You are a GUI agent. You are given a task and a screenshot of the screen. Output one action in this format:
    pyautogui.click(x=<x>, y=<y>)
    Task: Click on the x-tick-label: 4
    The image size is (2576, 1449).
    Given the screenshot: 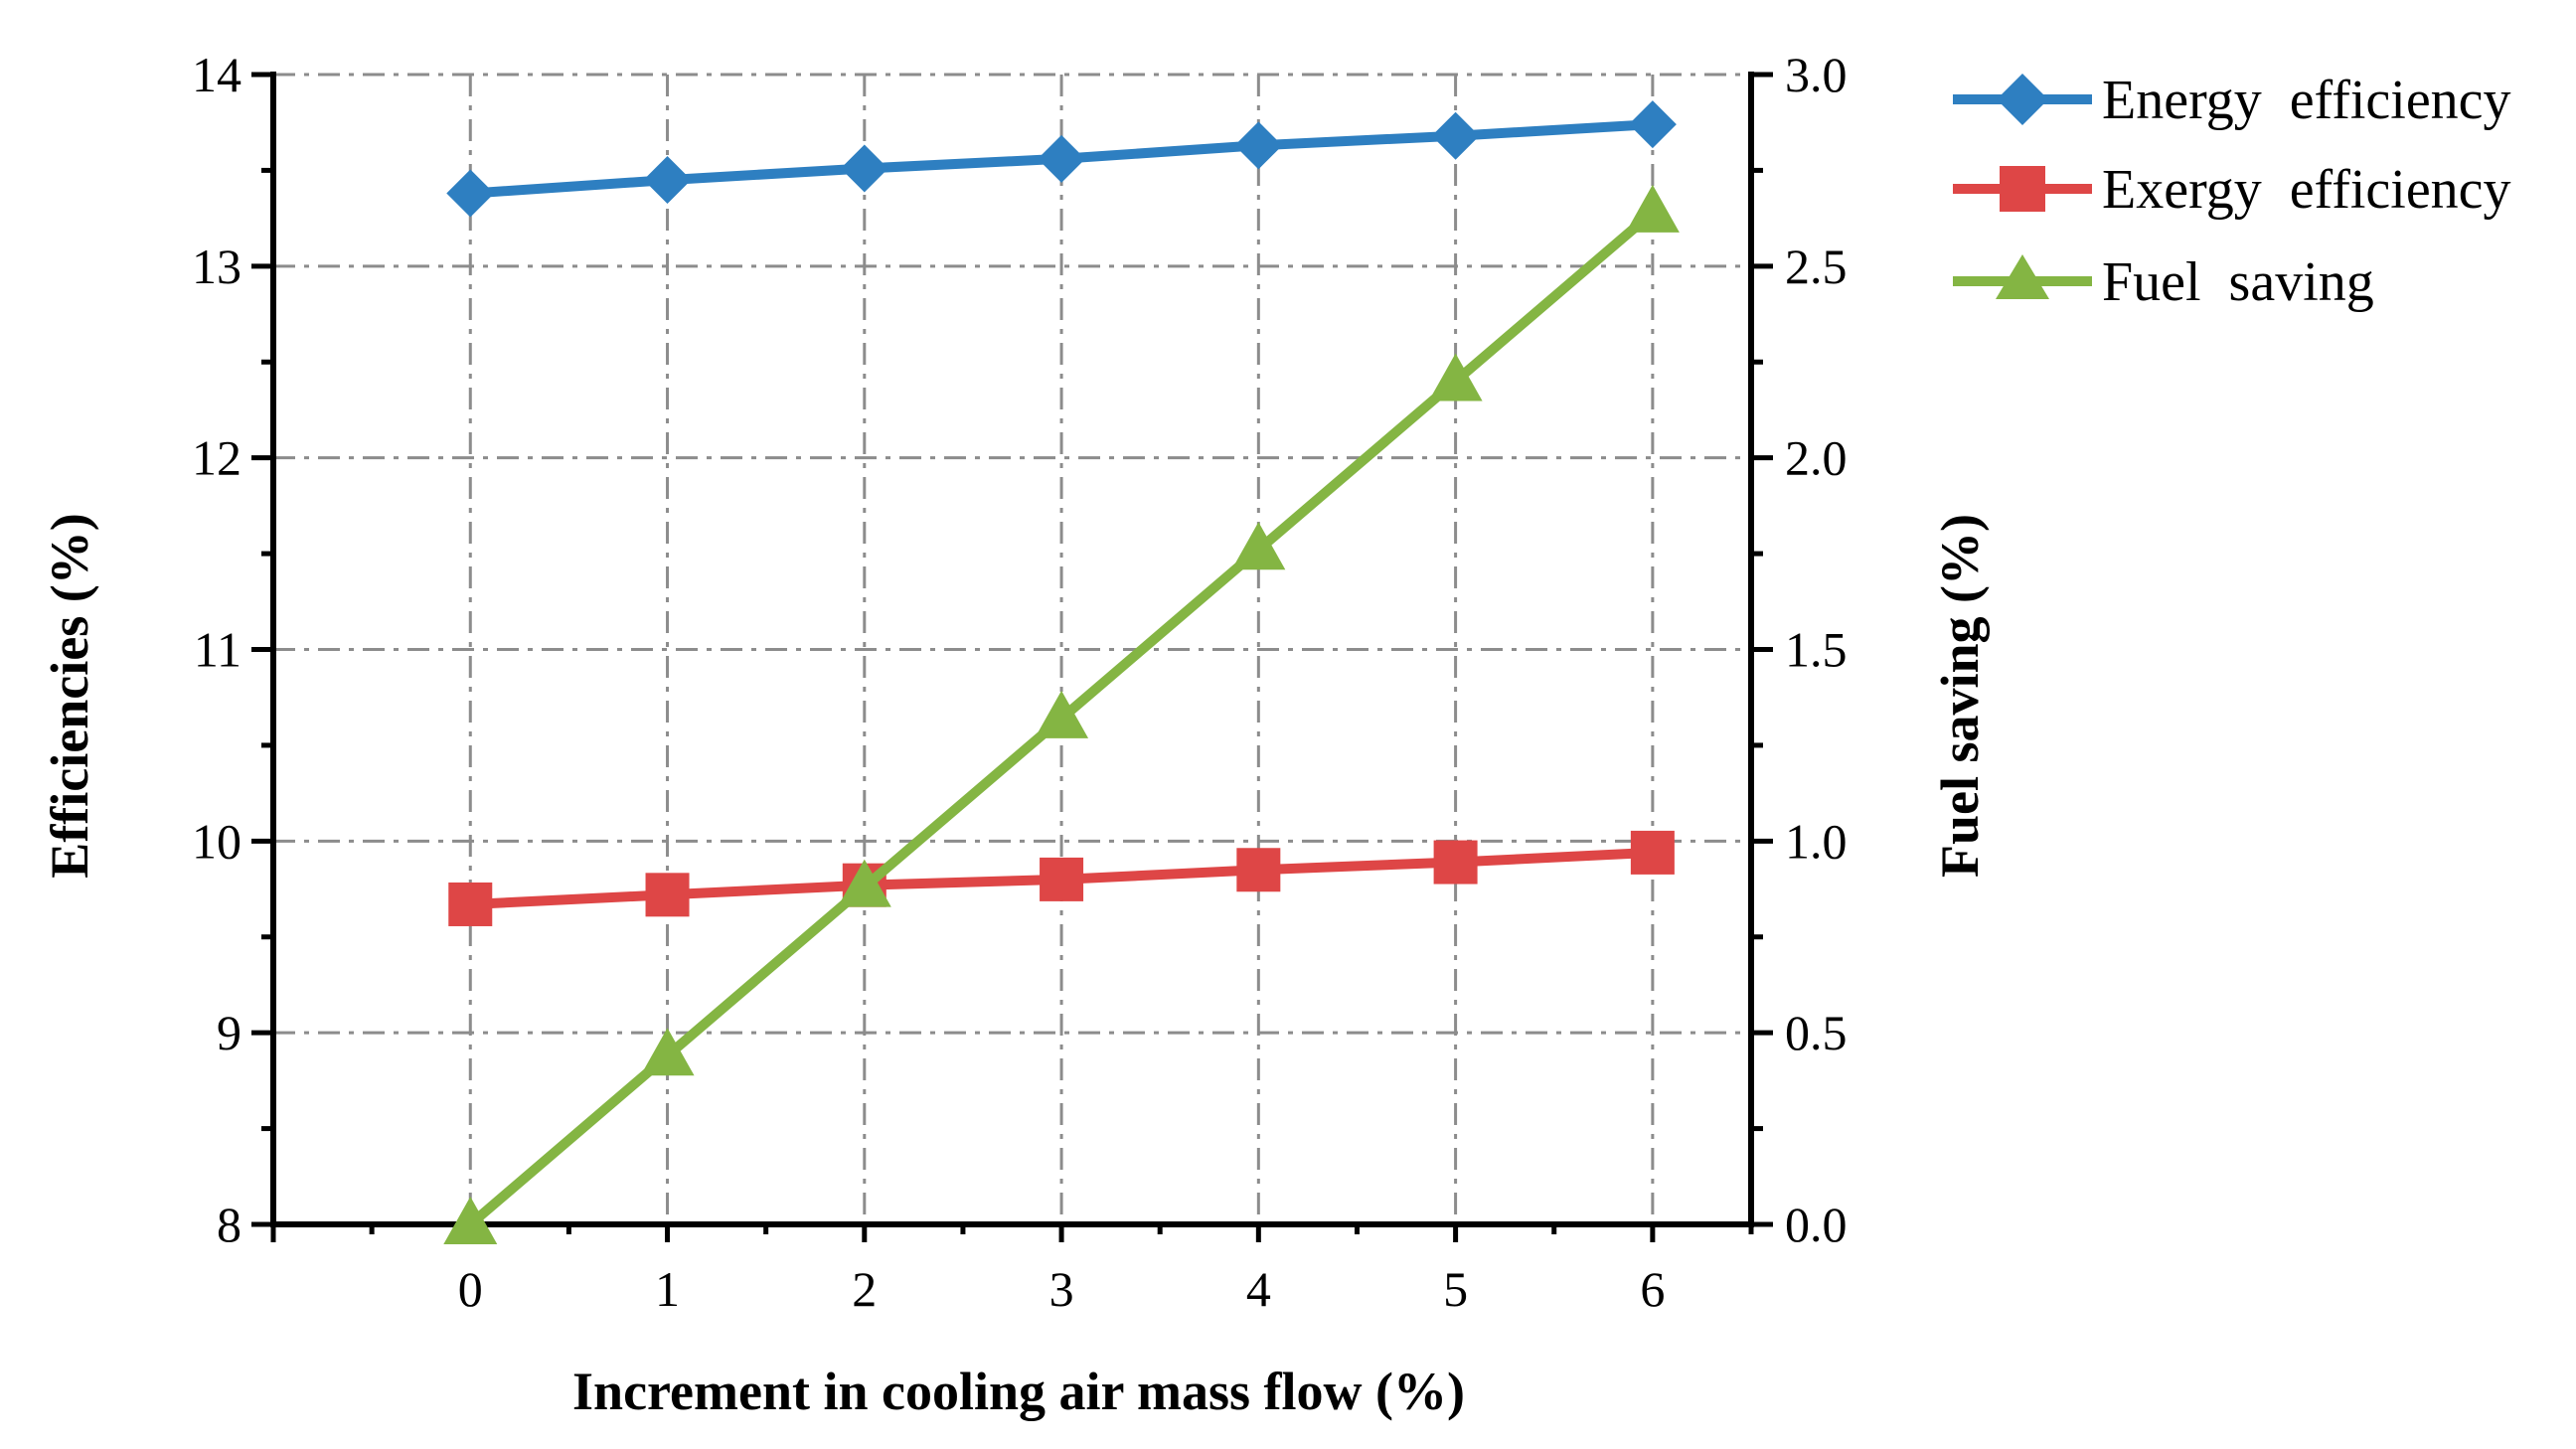 What is the action you would take?
    pyautogui.click(x=1258, y=1289)
    